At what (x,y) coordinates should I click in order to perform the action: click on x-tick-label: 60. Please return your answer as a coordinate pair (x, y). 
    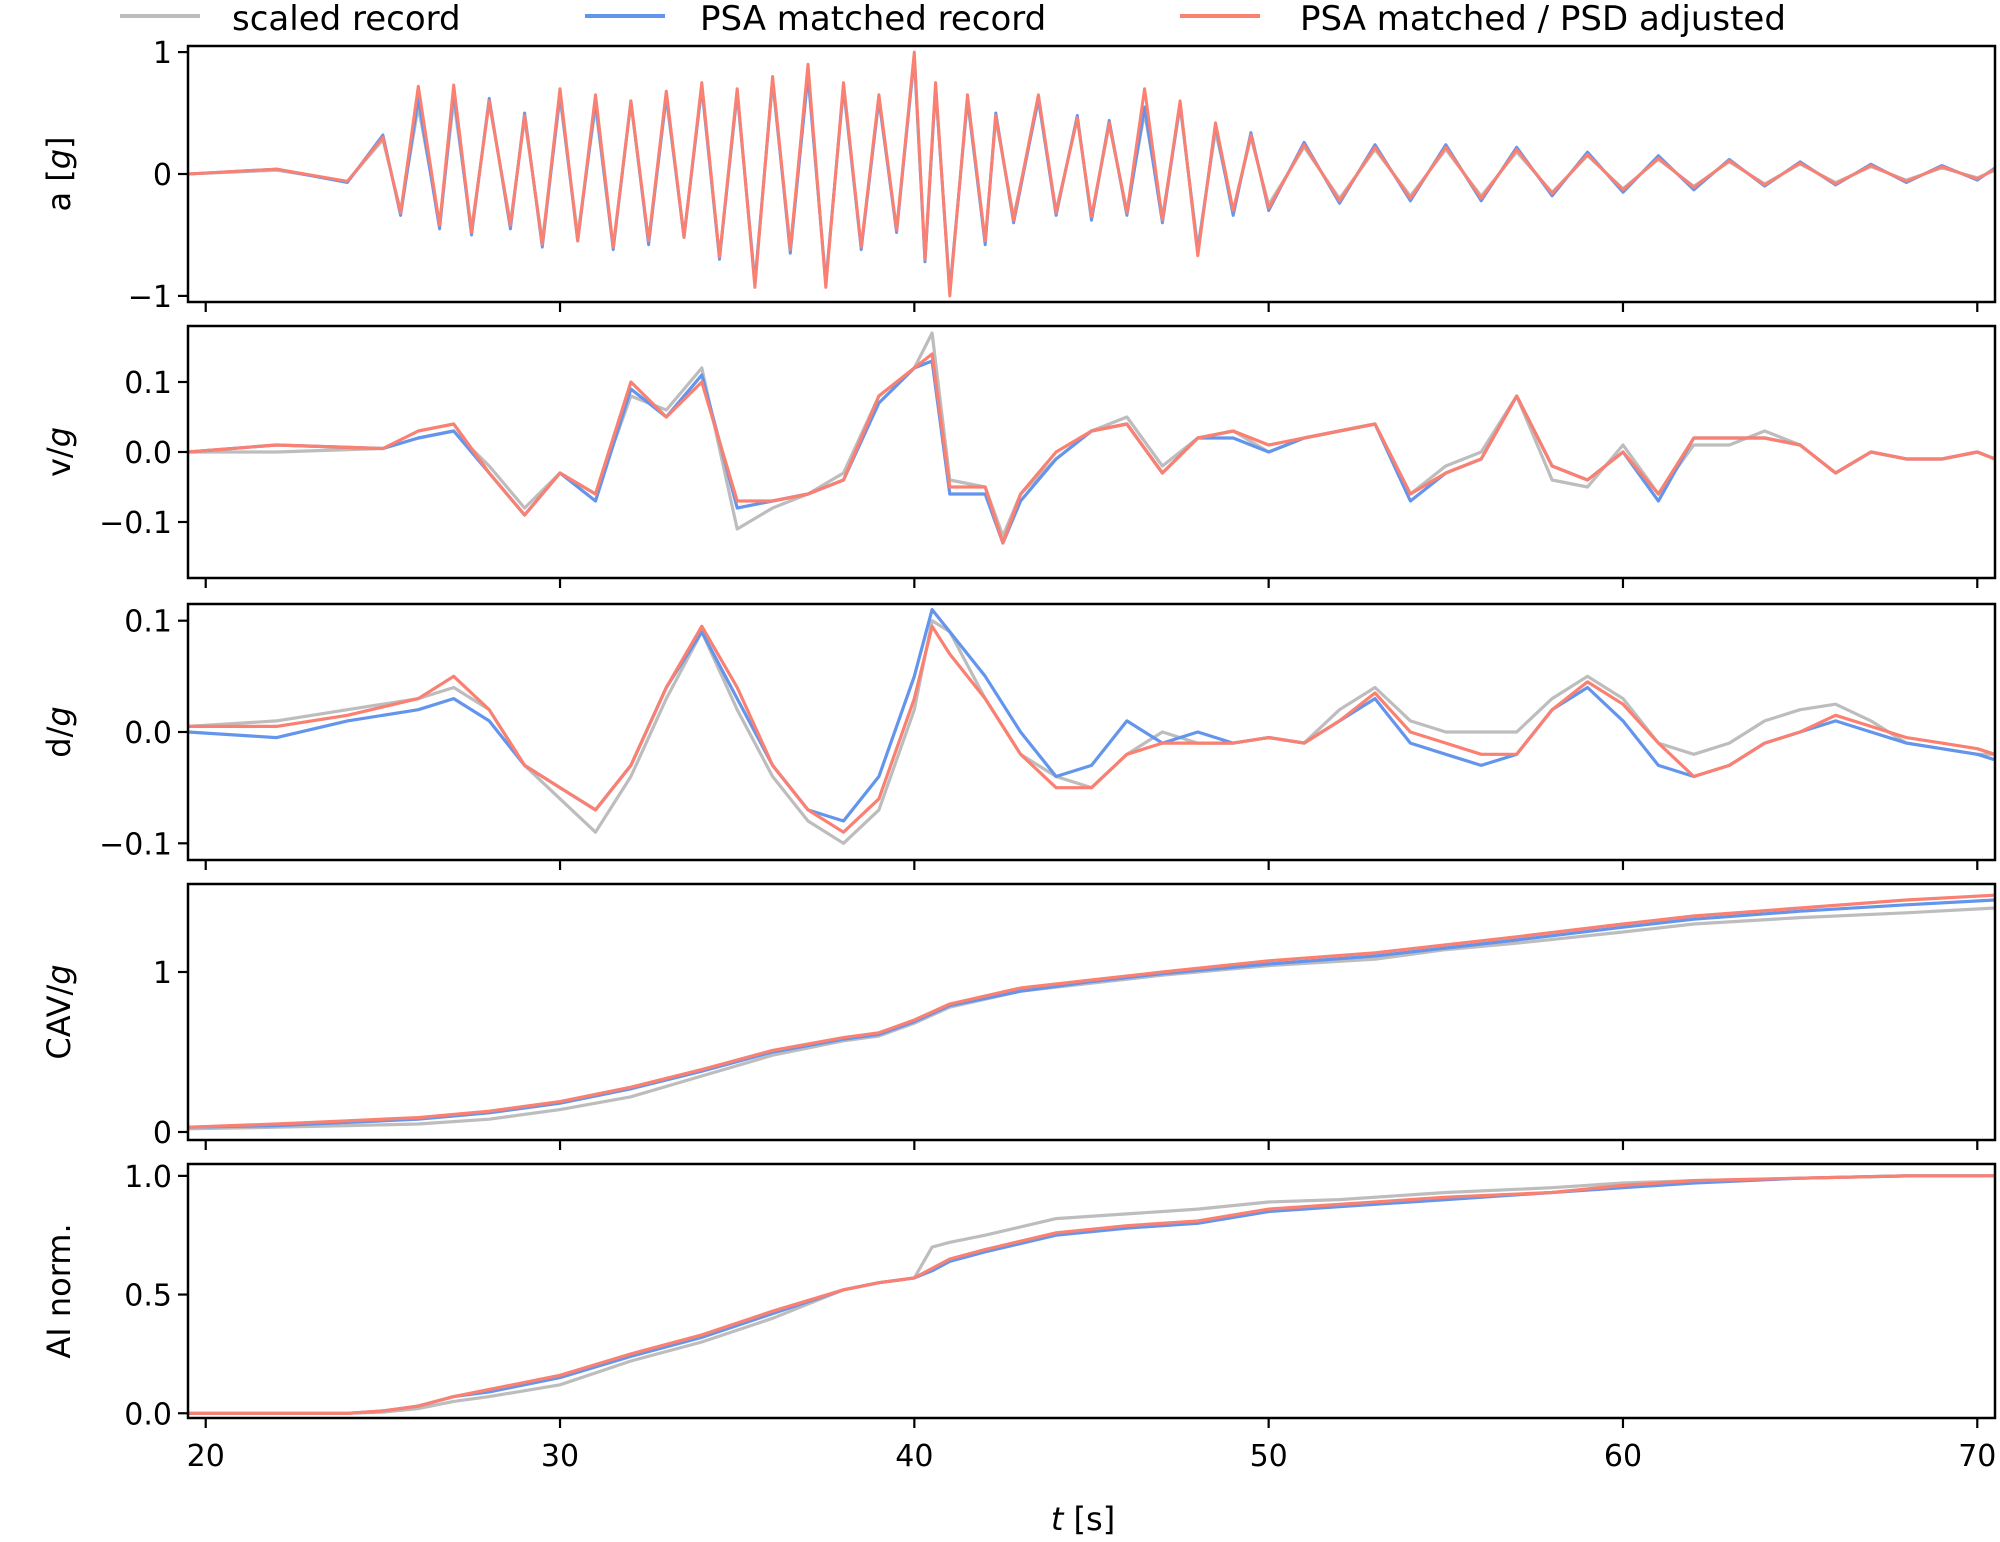
    Looking at the image, I should click on (1623, 1456).